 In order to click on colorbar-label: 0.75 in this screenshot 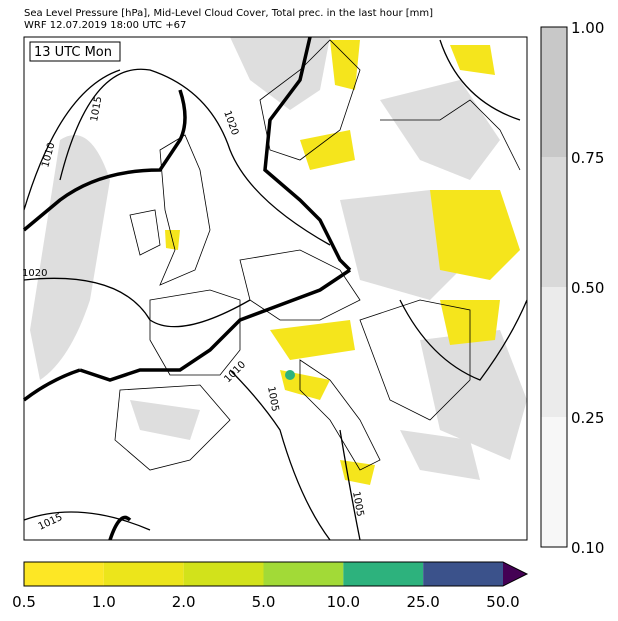, I will do `click(587, 158)`.